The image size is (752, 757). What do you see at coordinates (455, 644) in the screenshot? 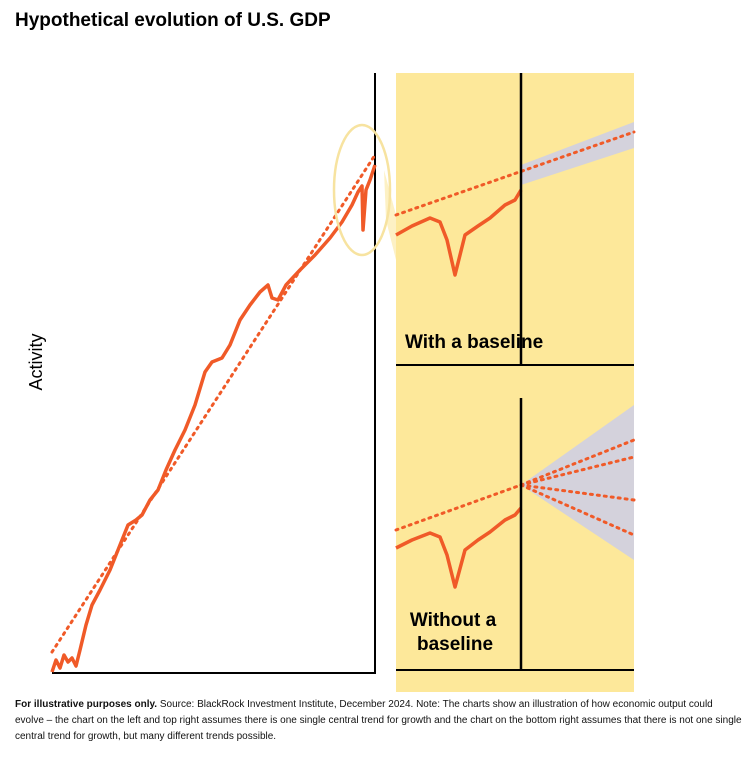
I see `panel-label: baseline` at bounding box center [455, 644].